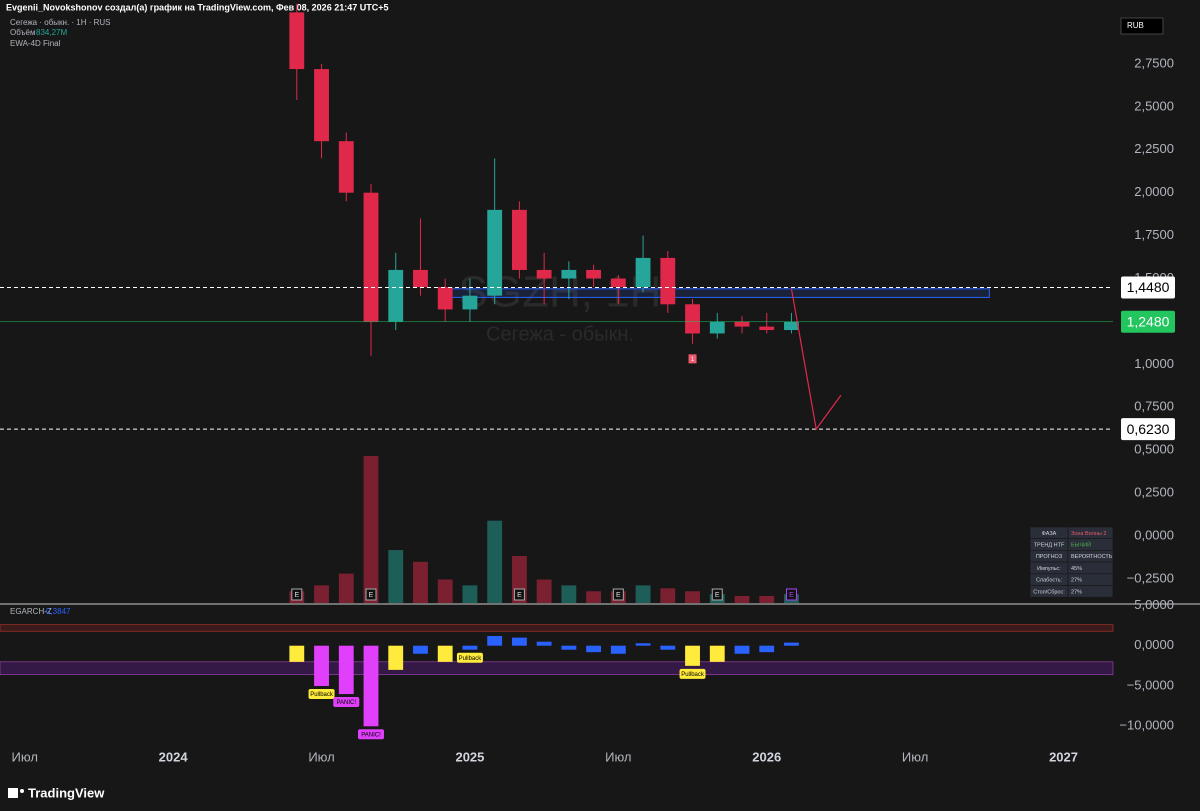 This screenshot has width=1200, height=811. I want to click on upper-band, so click(557, 628).